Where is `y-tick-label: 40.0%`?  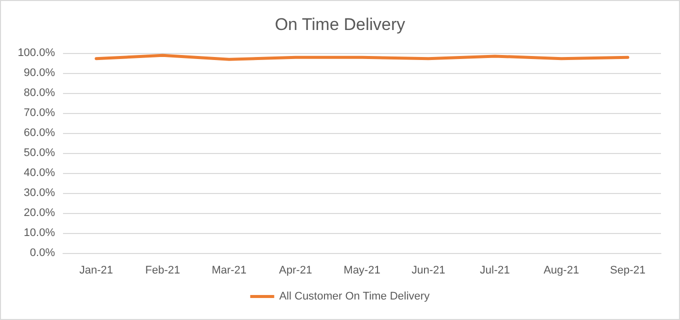 y-tick-label: 40.0% is located at coordinates (40, 173).